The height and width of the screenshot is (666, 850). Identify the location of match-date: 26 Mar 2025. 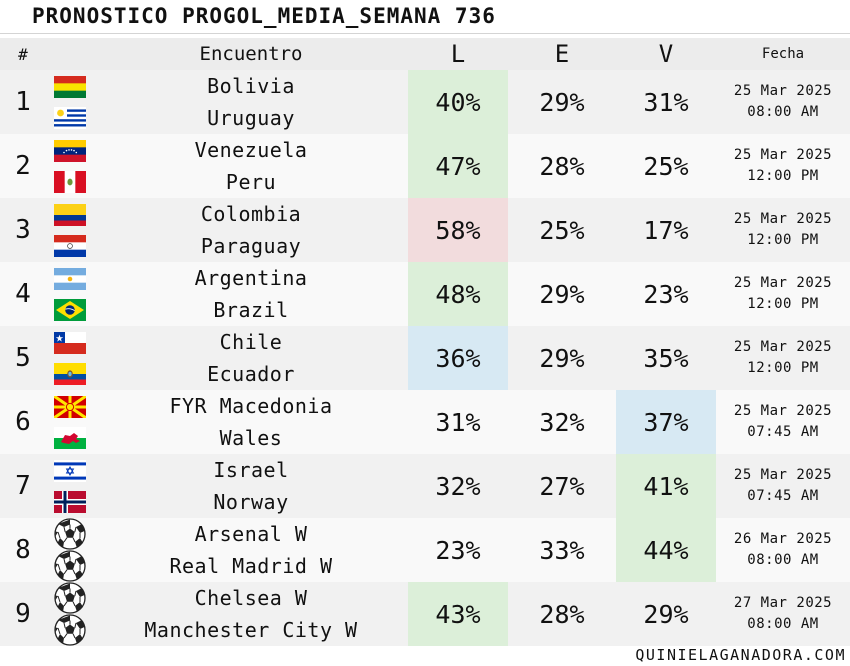
(783, 539).